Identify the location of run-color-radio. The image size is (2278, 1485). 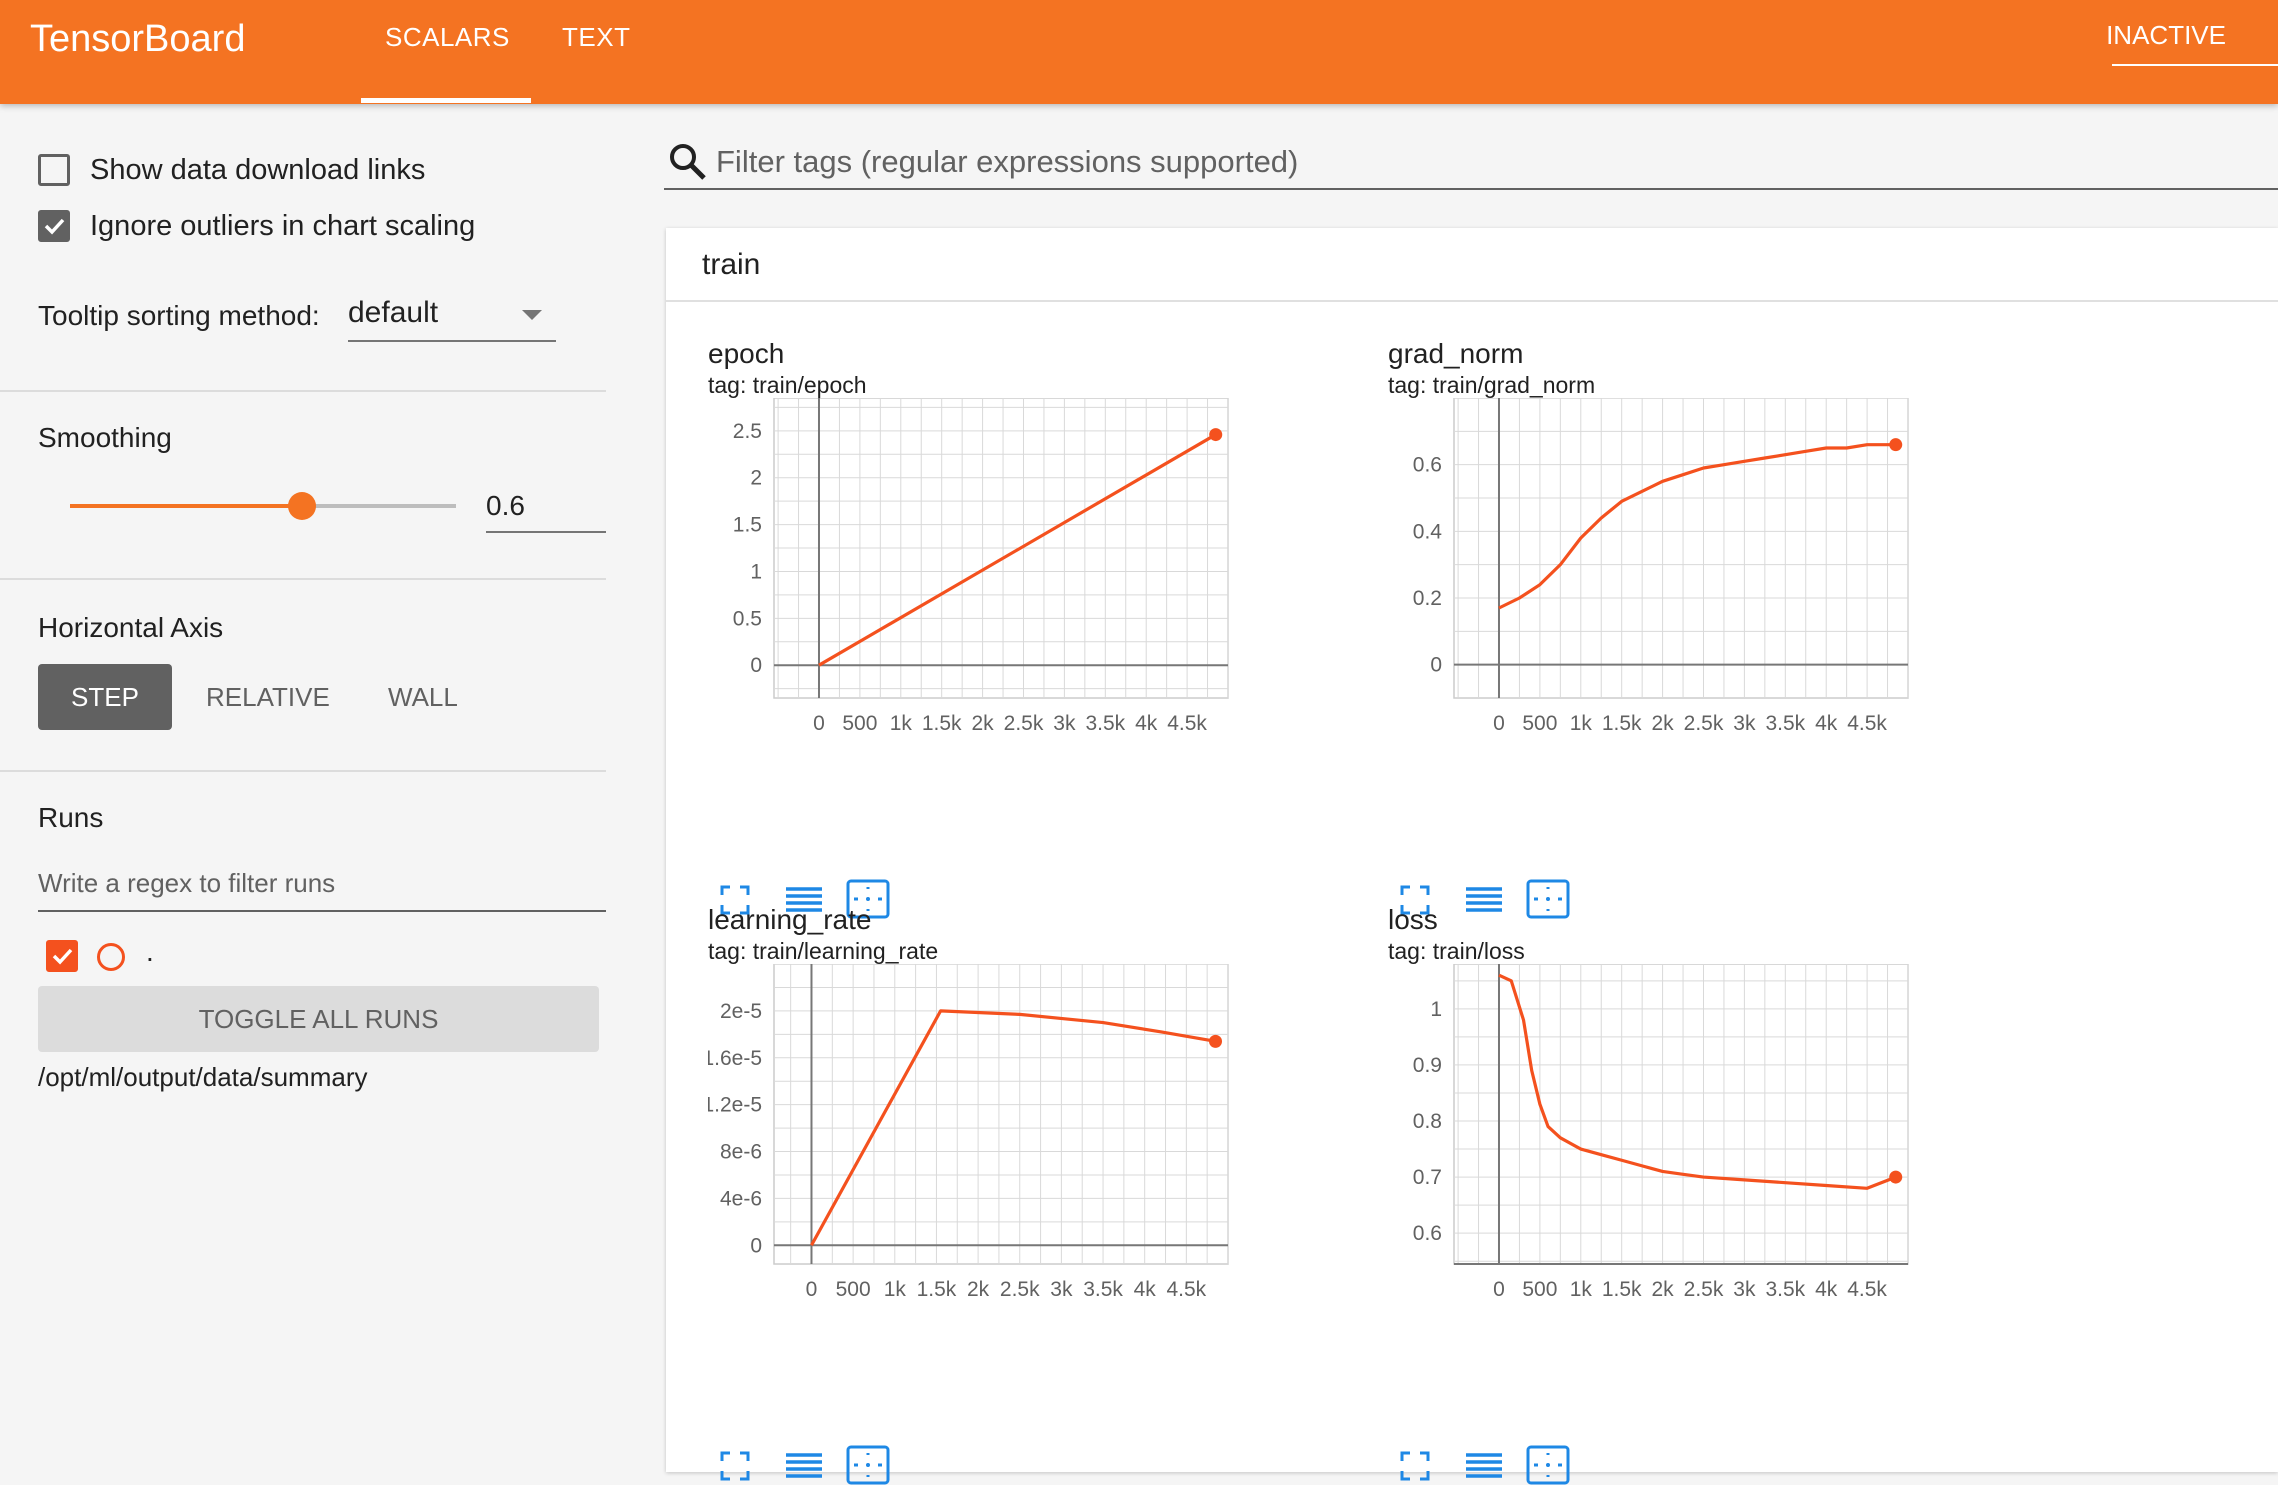
(111, 957).